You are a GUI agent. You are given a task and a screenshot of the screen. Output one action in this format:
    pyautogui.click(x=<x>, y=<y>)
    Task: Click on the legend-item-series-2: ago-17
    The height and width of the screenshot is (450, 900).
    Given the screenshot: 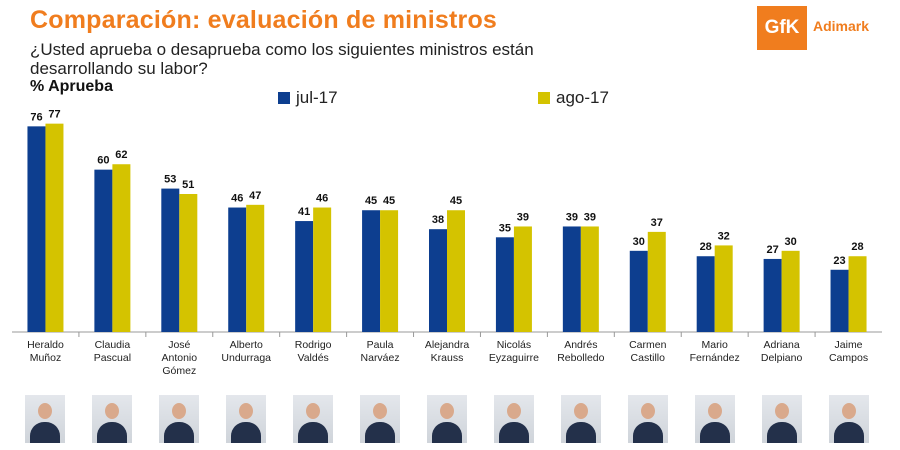 What is the action you would take?
    pyautogui.click(x=573, y=98)
    